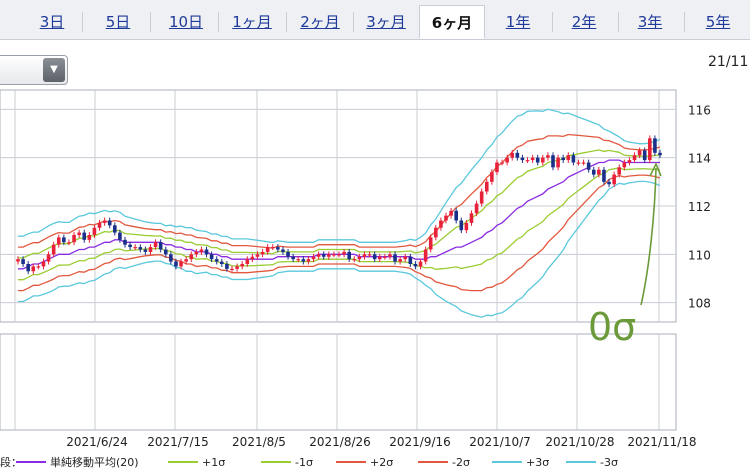 This screenshot has height=475, width=750. Describe the element at coordinates (584, 22) in the screenshot. I see `tab-2-years: 2年` at that location.